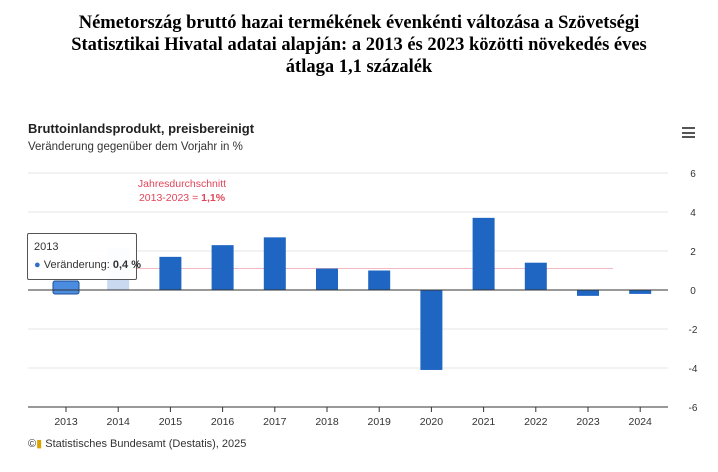  I want to click on x-tick-label: 2016, so click(223, 422).